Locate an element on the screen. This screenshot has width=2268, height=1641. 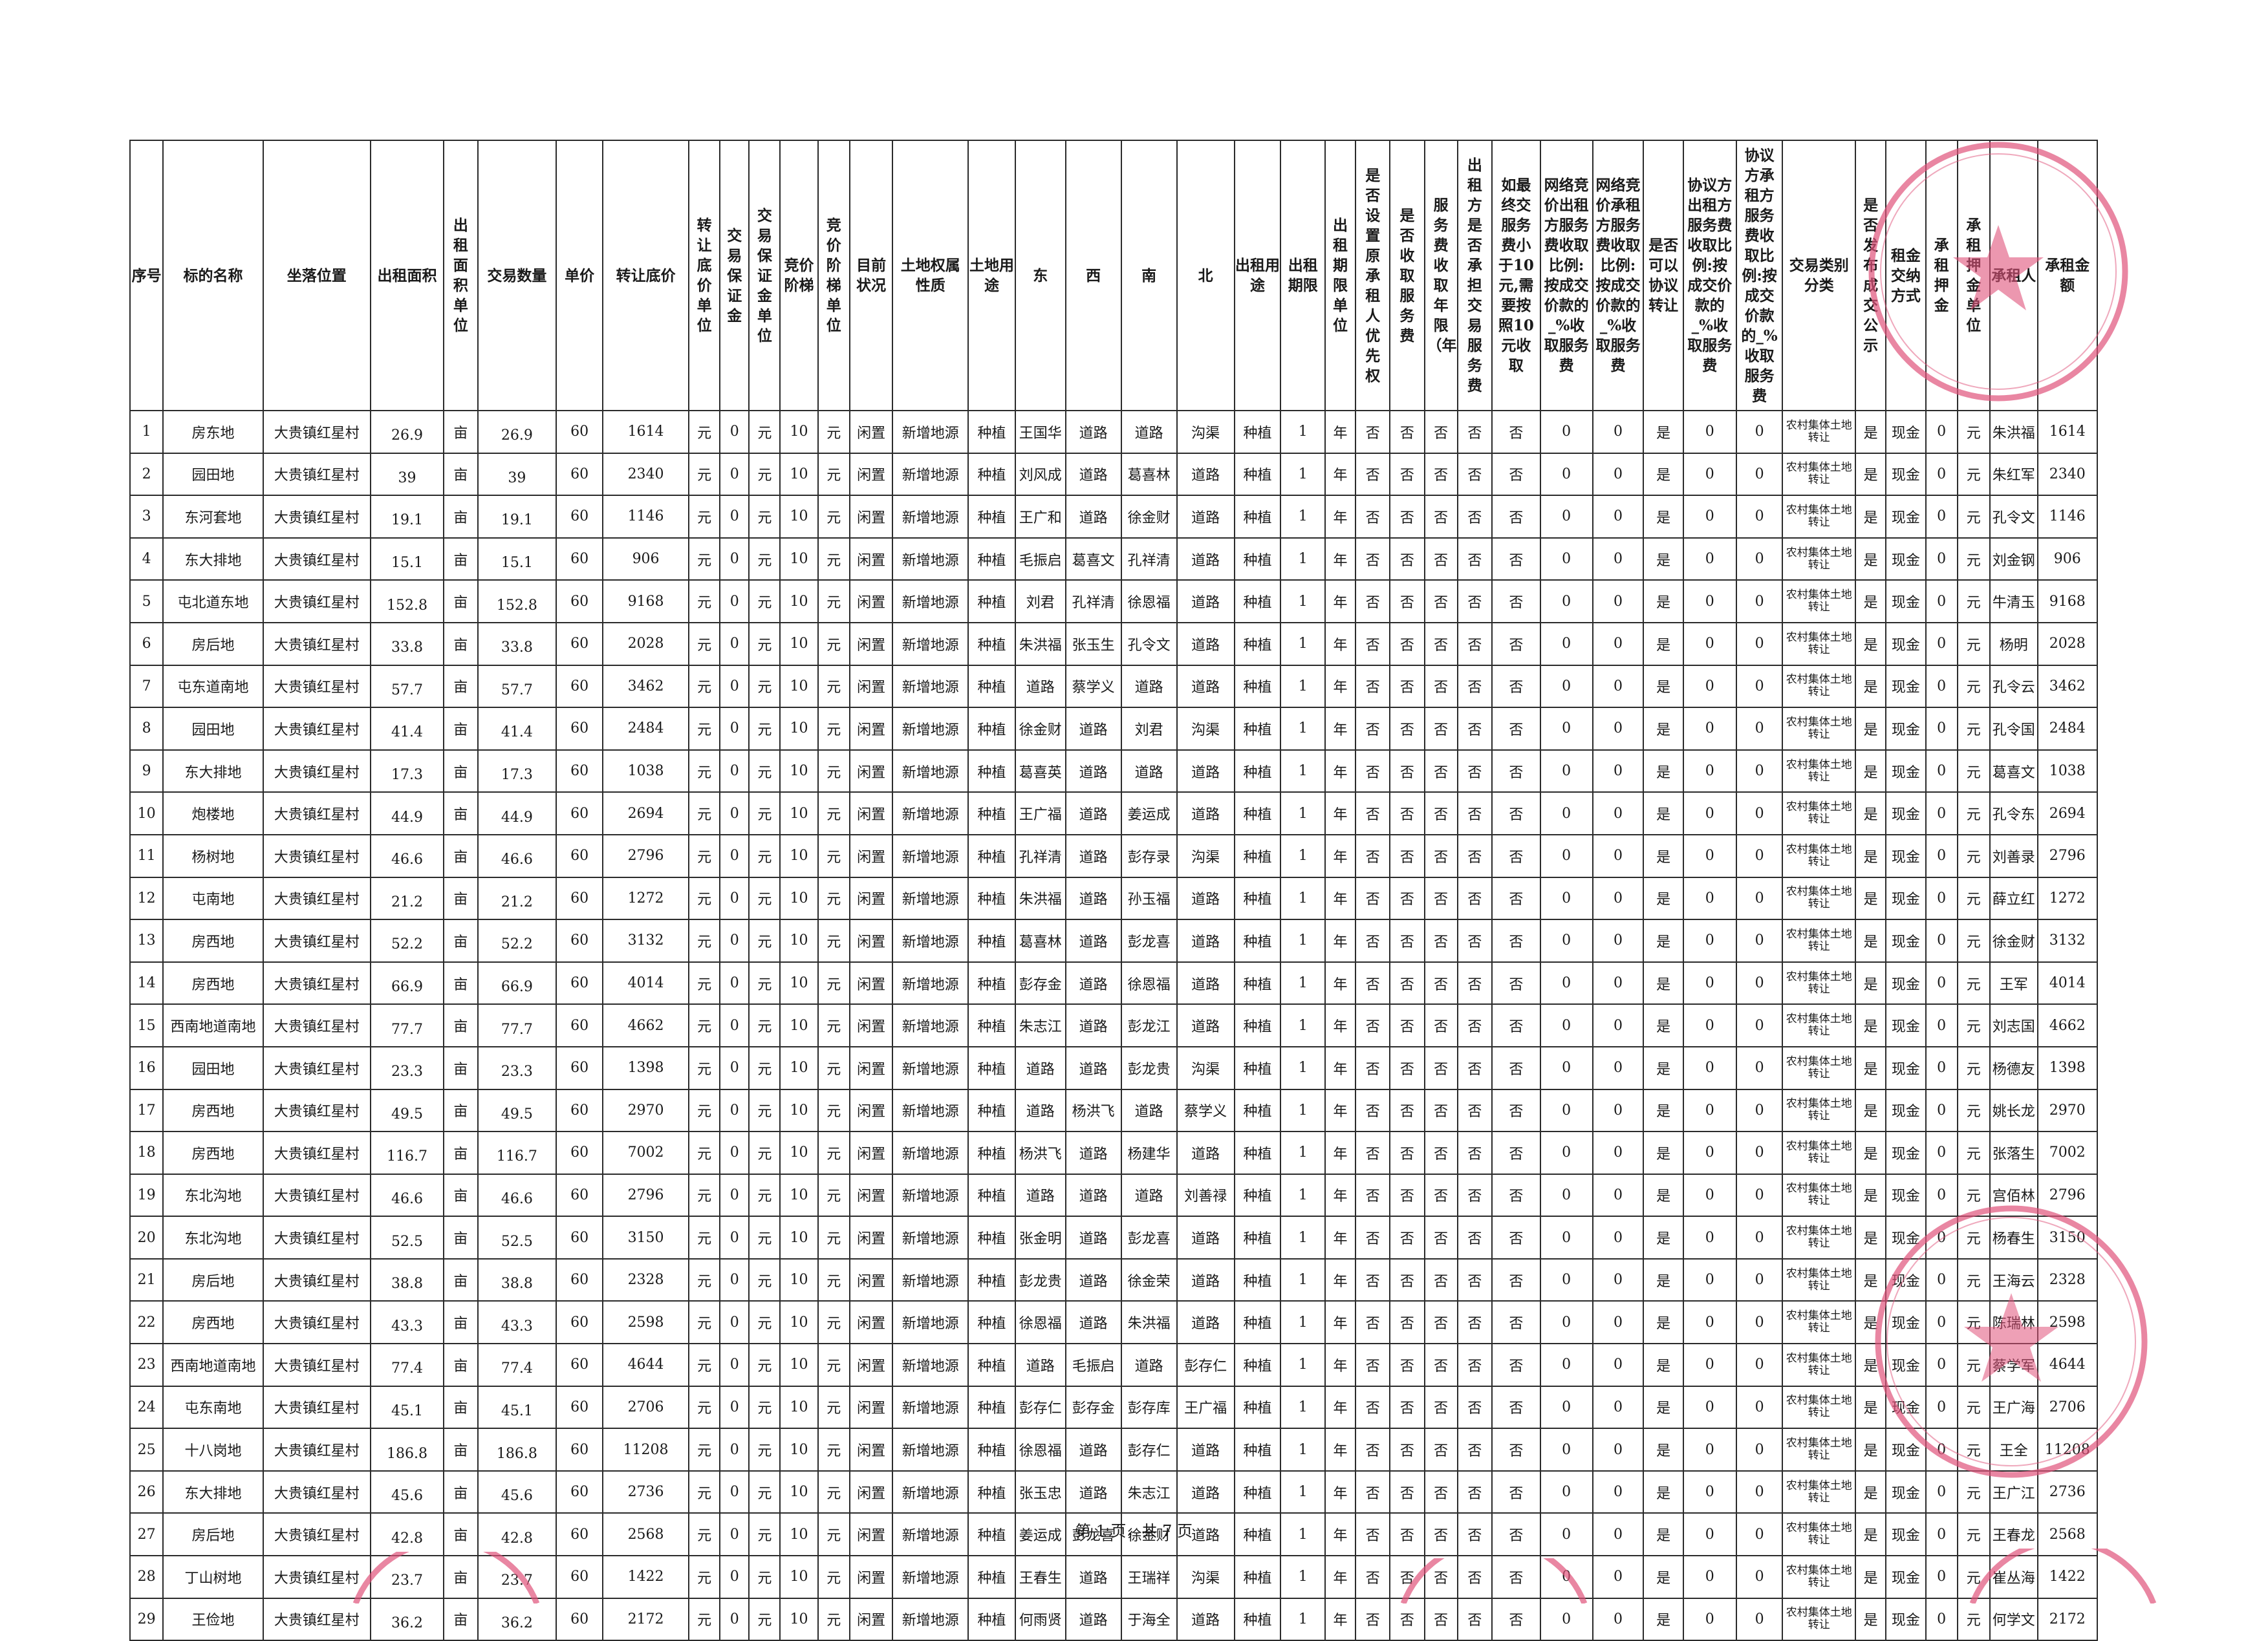
table-cell: 4014 is located at coordinates (646, 983).